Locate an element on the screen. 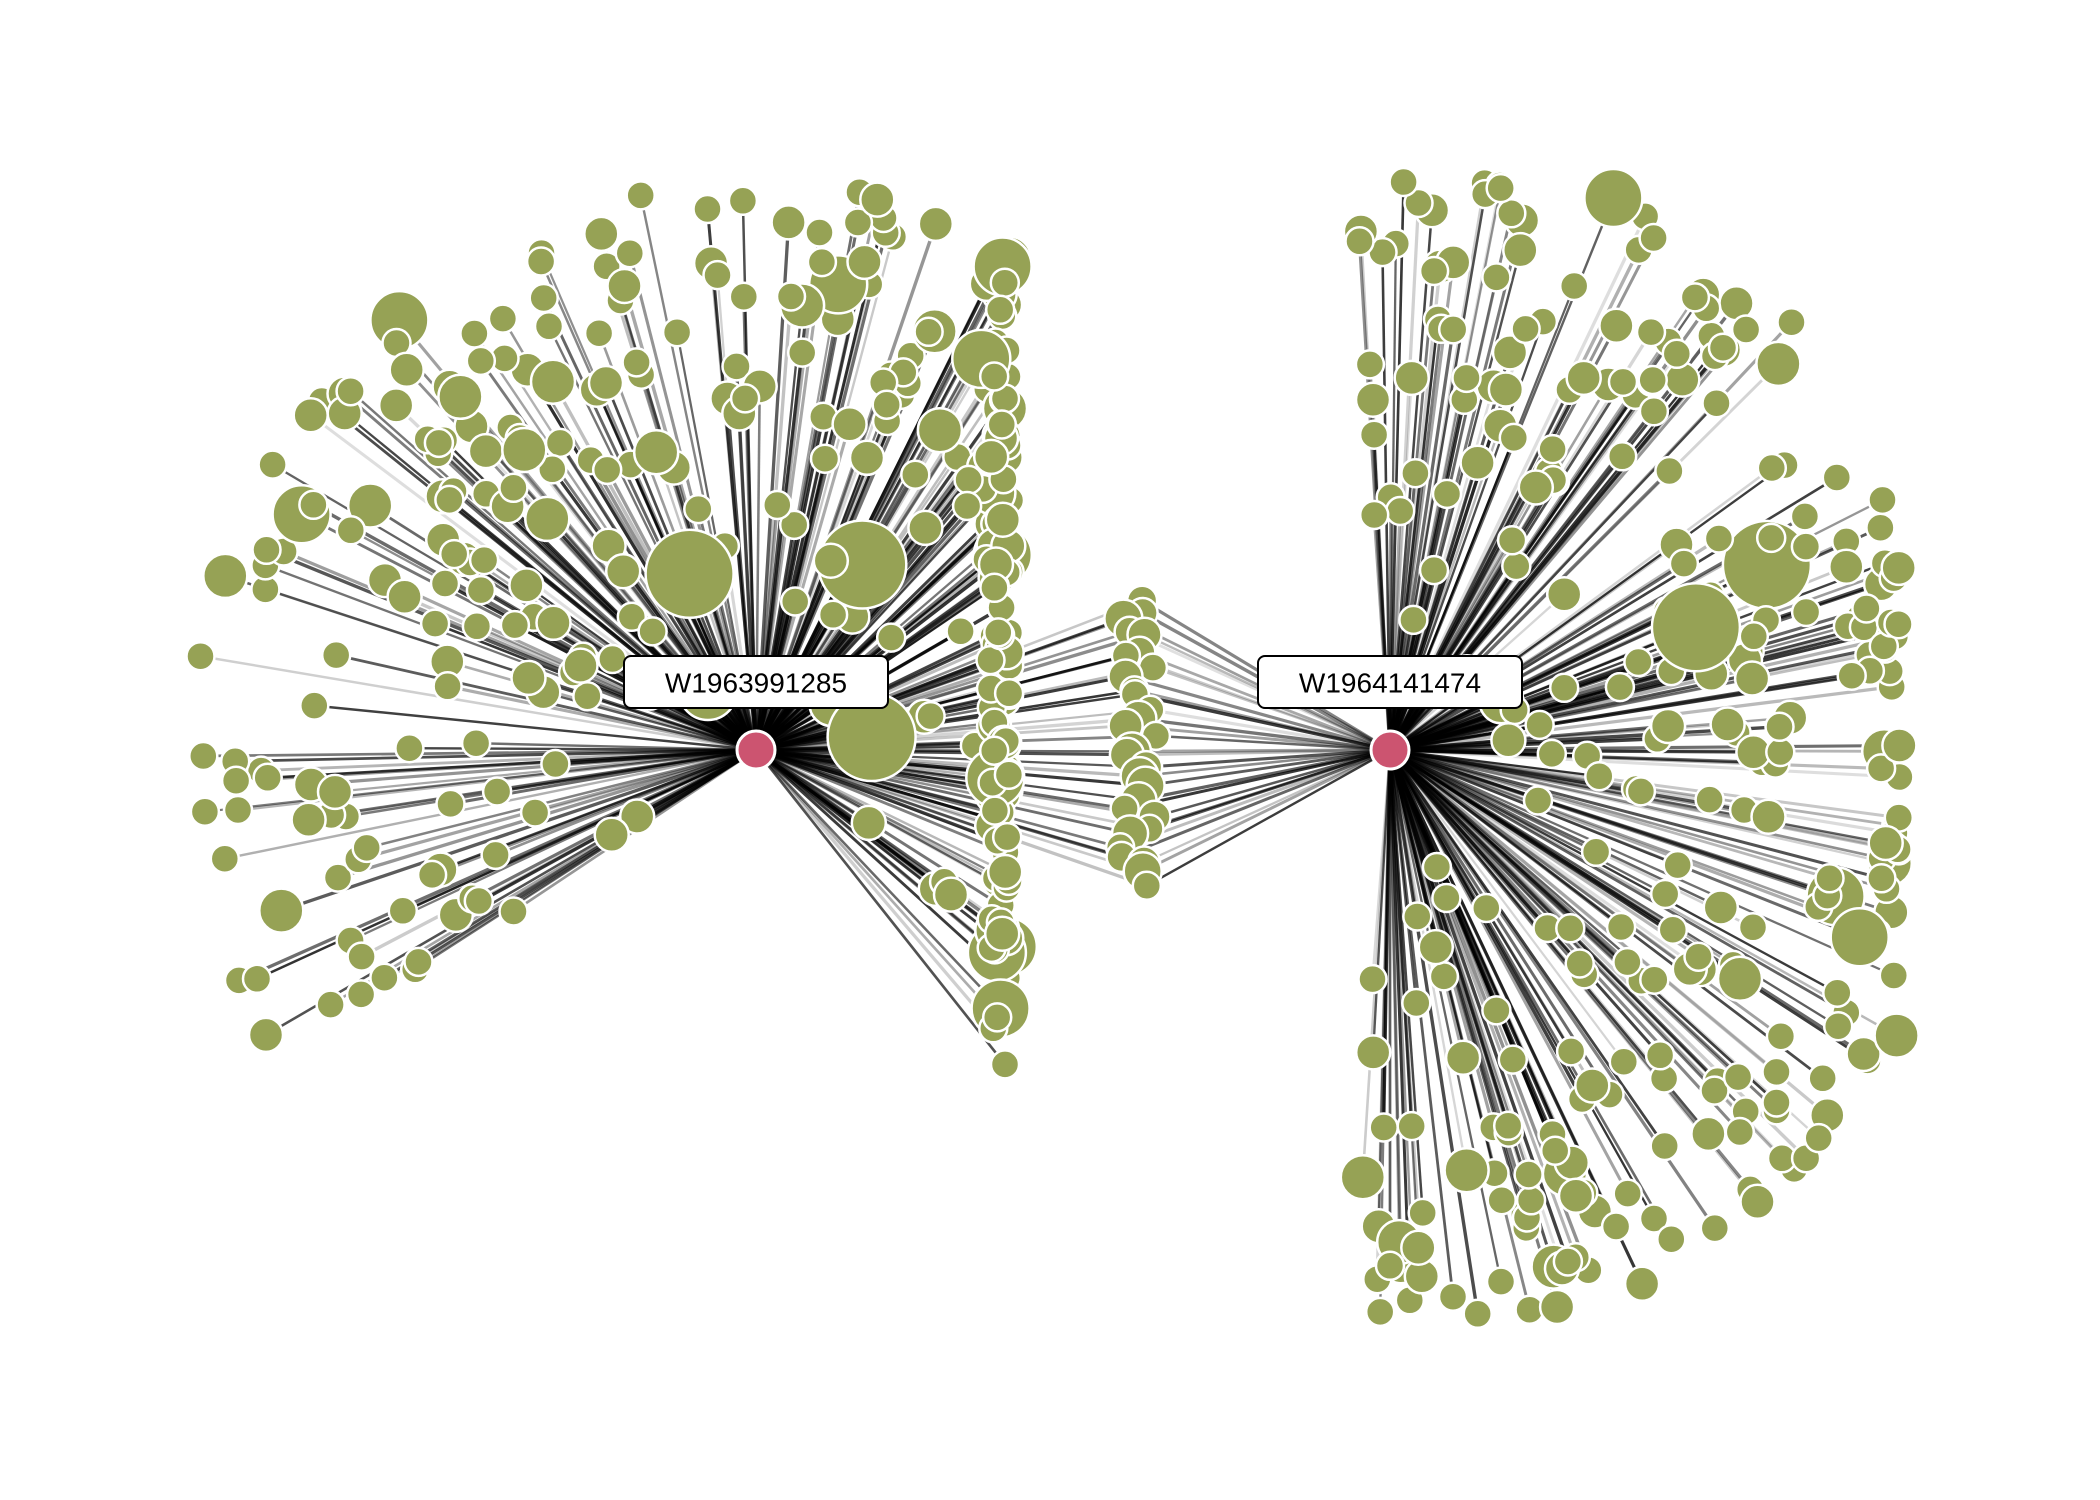 This screenshot has height=1500, width=2100. hub-node-w1963991285 is located at coordinates (756, 750).